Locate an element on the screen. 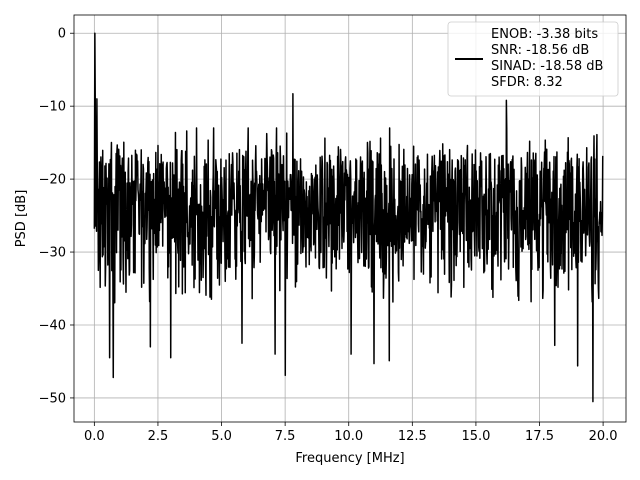 This screenshot has height=480, width=640. legend-enob: ENOB: -3.38 bits is located at coordinates (544, 34).